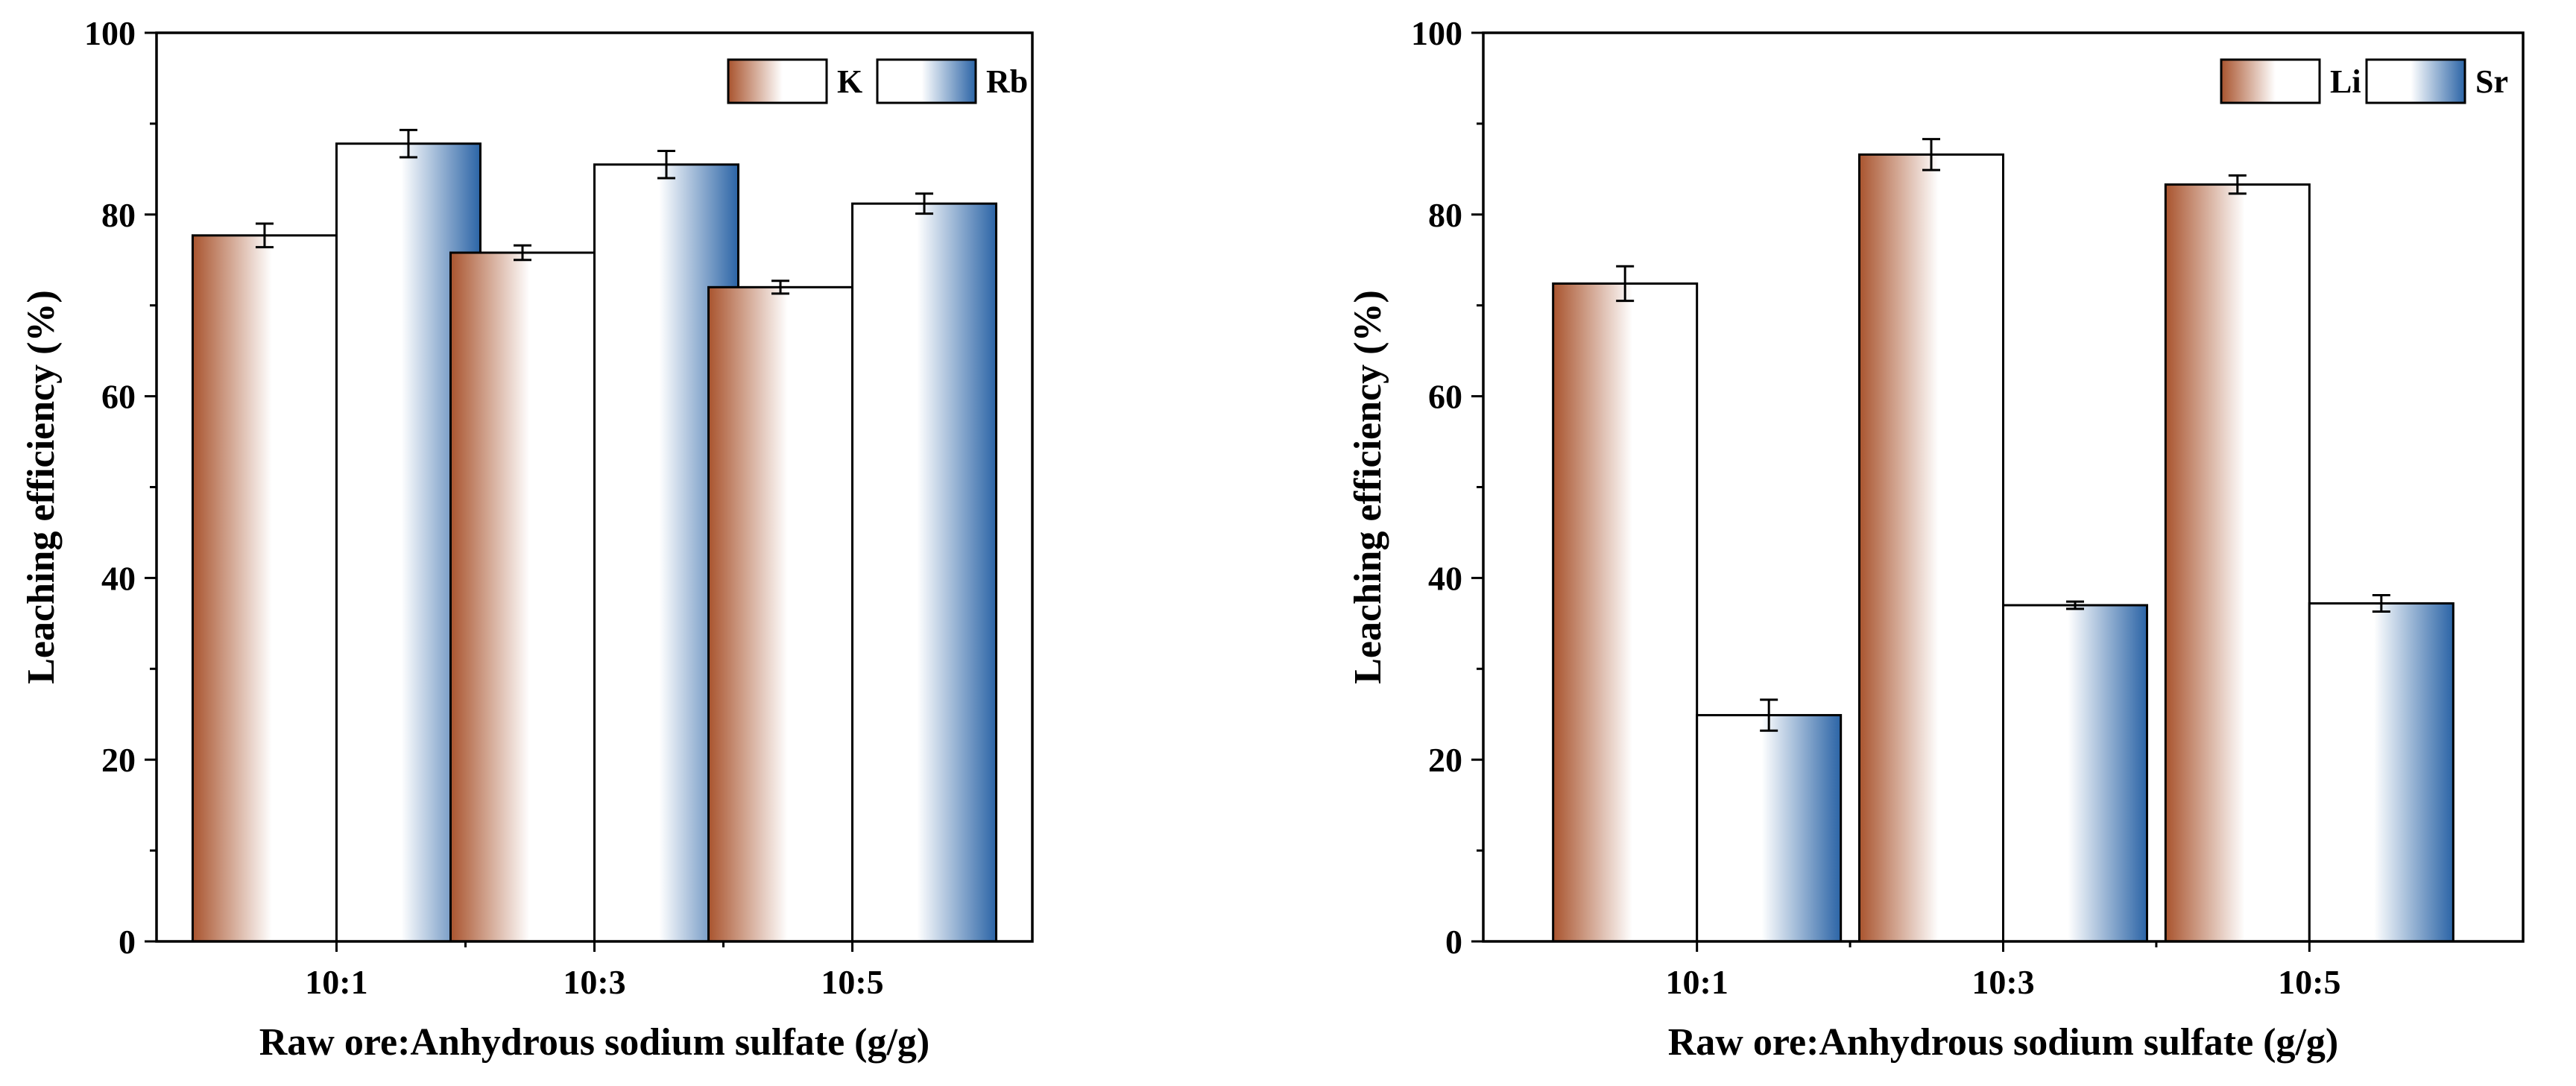 The height and width of the screenshot is (1086, 2576). Describe the element at coordinates (1007, 81) in the screenshot. I see `legend-label-rb: Rb` at that location.